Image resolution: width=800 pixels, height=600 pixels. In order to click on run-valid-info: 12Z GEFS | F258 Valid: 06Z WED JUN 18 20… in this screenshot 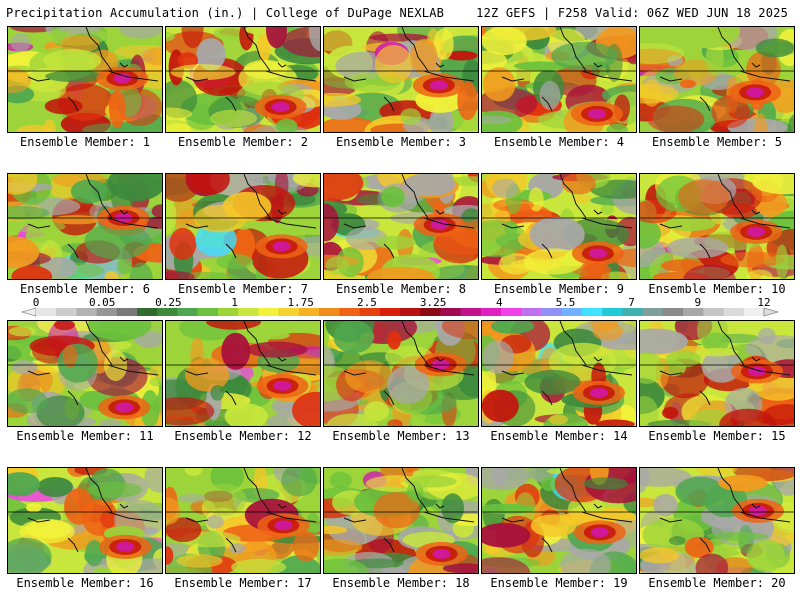, I will do `click(632, 13)`.